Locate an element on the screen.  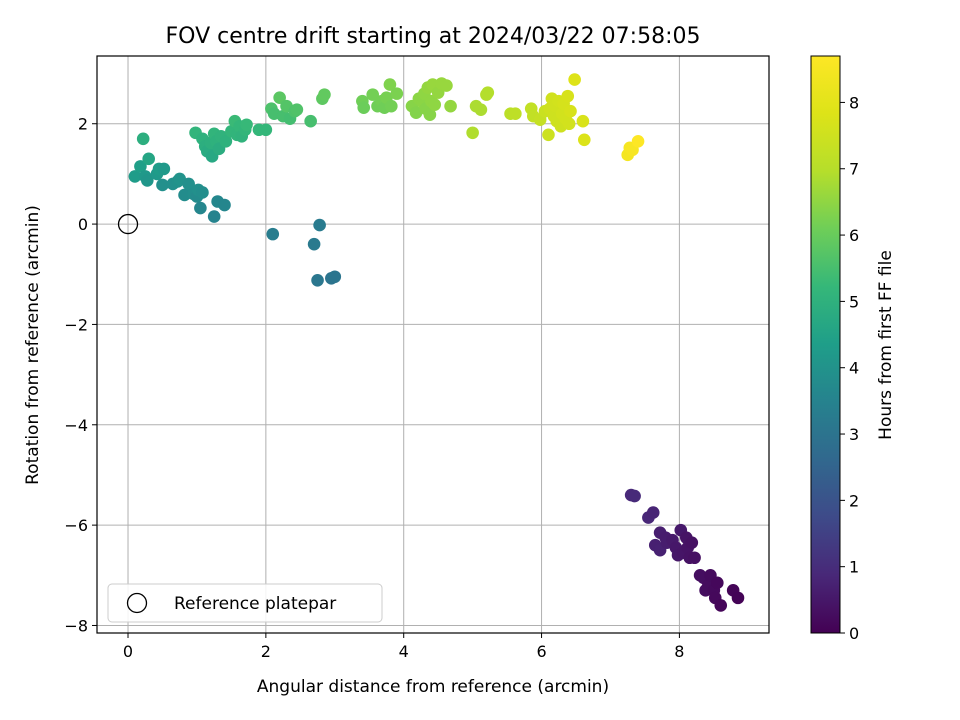
colorbar-tick-label: 8 is located at coordinates (854, 102).